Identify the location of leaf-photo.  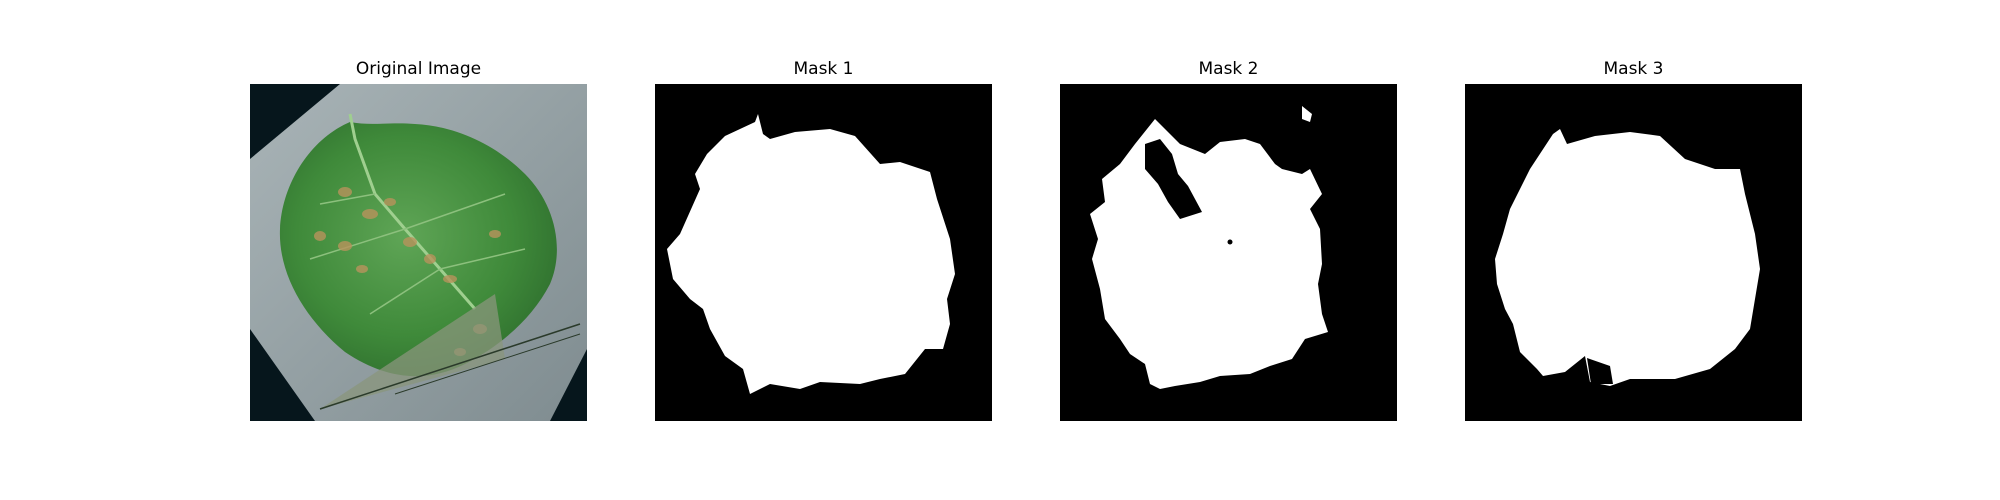
(418, 252).